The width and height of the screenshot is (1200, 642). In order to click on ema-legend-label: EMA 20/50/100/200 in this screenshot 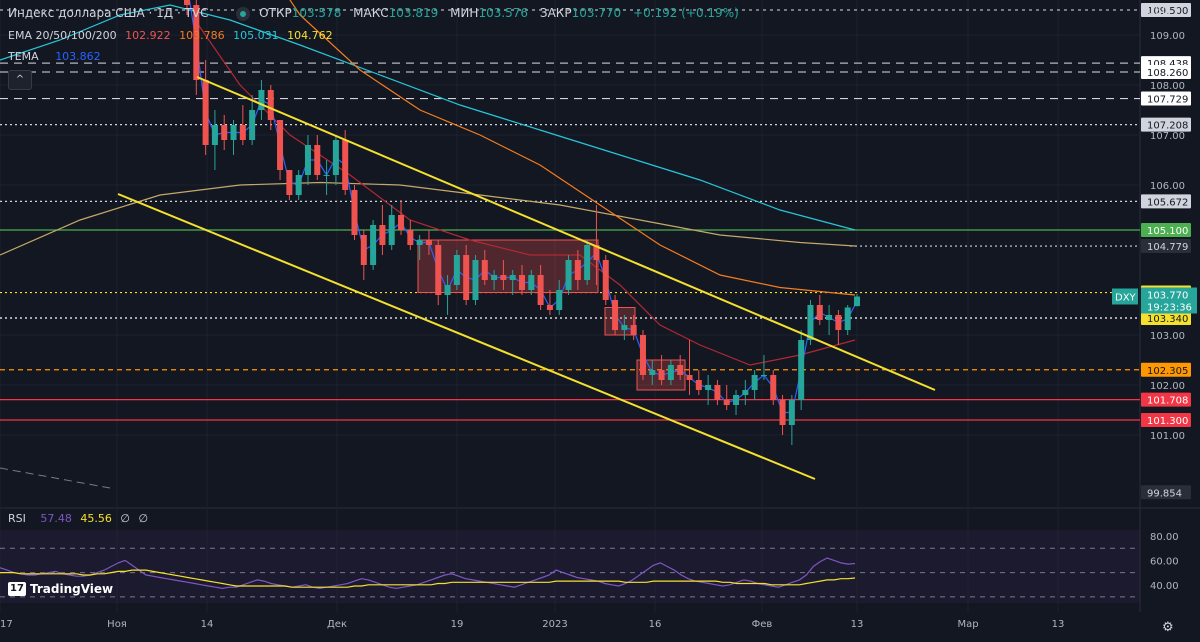, I will do `click(62, 35)`.